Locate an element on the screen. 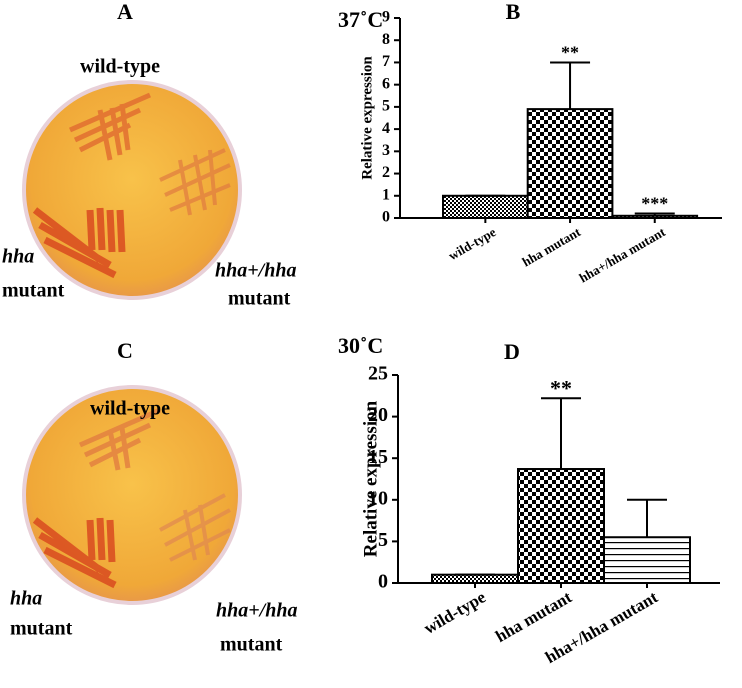 The image size is (742, 688). chart-title: D is located at coordinates (512, 351).